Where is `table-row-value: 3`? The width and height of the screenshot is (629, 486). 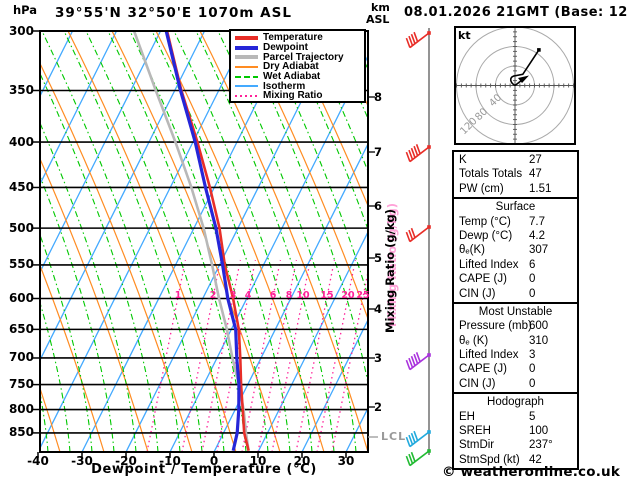 table-row-value: 3 is located at coordinates (532, 355).